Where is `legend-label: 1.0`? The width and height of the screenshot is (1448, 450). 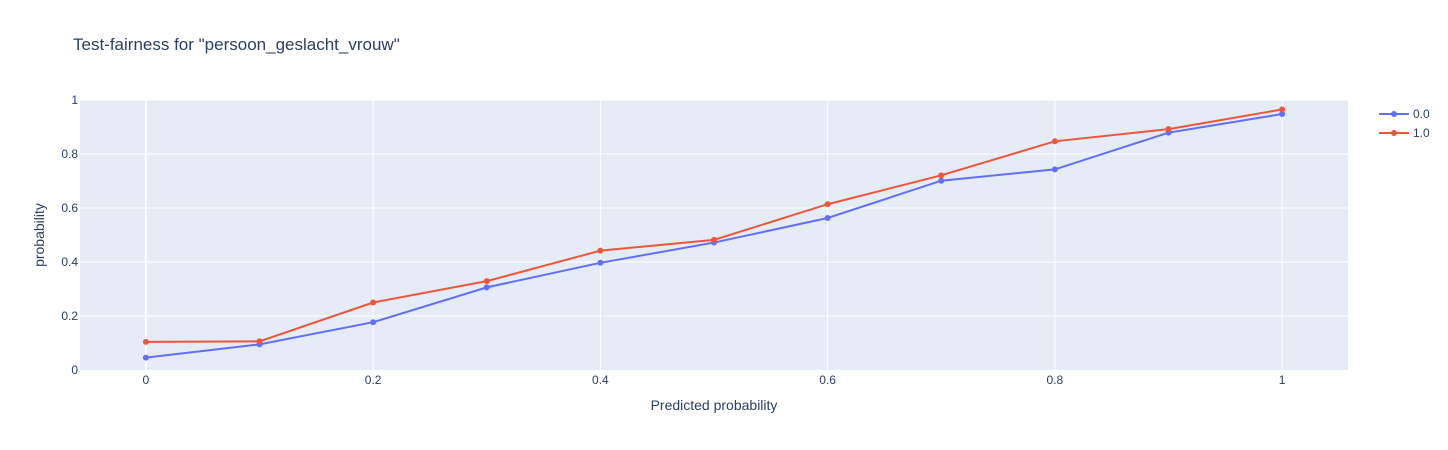 legend-label: 1.0 is located at coordinates (1421, 133).